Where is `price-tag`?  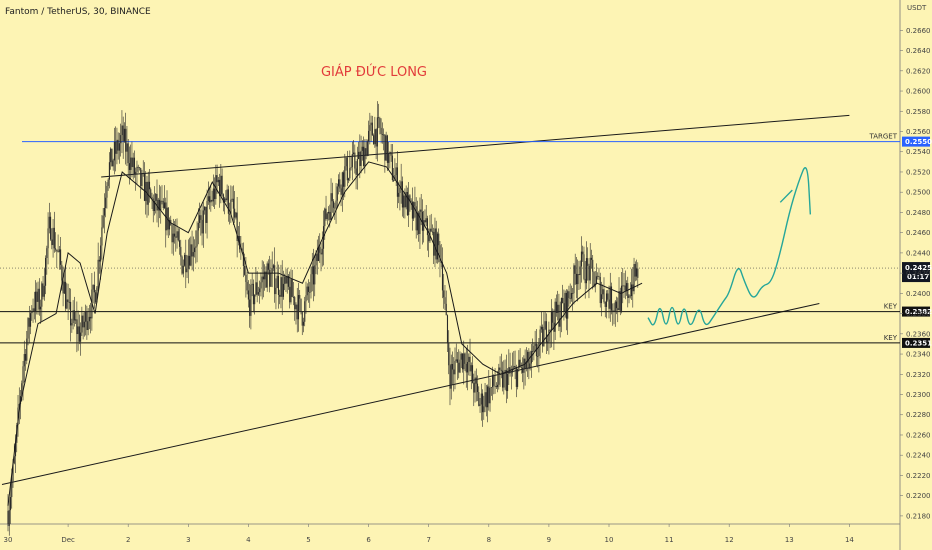
price-tag is located at coordinates (916, 311).